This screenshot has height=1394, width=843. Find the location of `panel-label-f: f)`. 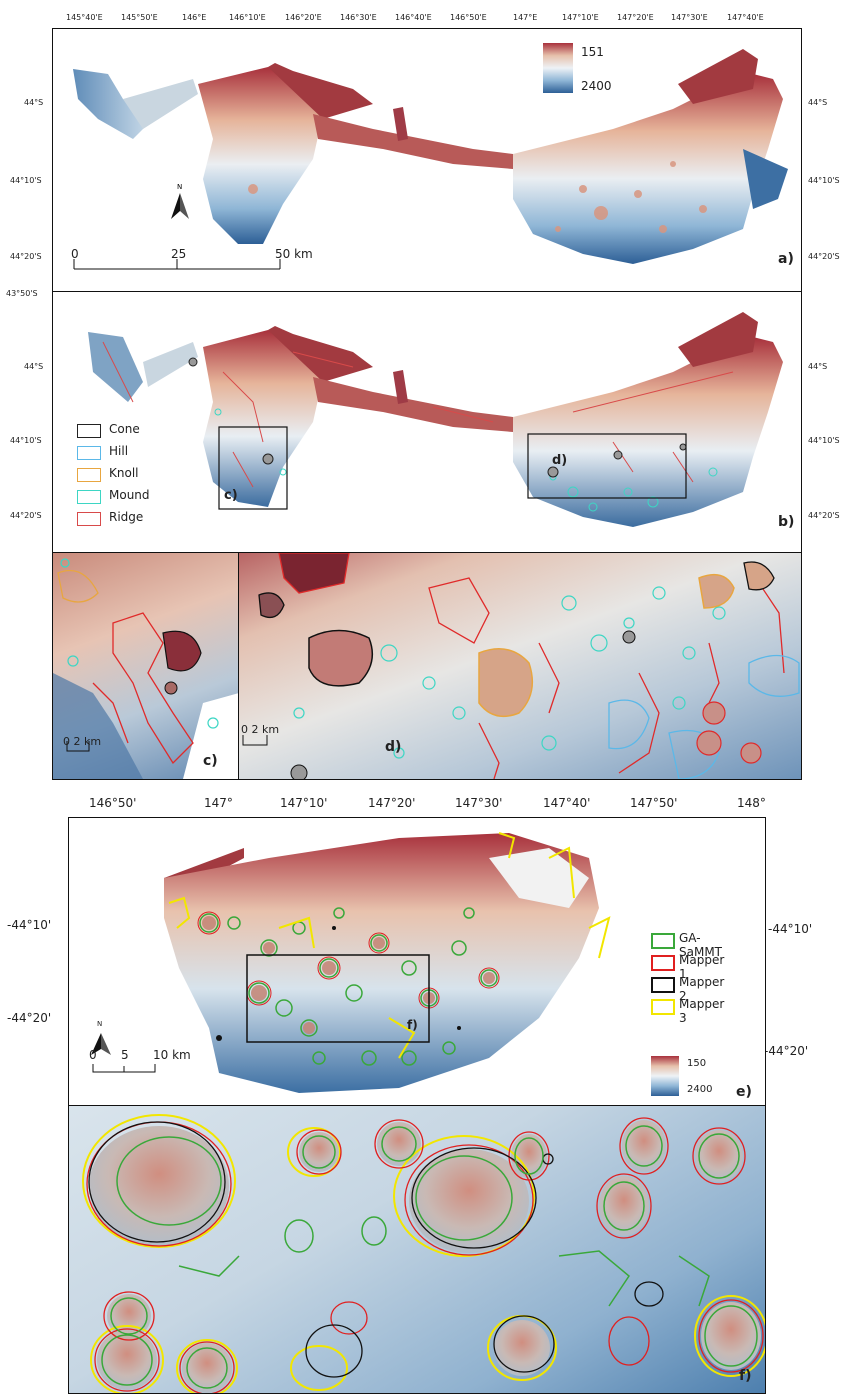

panel-label-f: f) is located at coordinates (745, 1376).